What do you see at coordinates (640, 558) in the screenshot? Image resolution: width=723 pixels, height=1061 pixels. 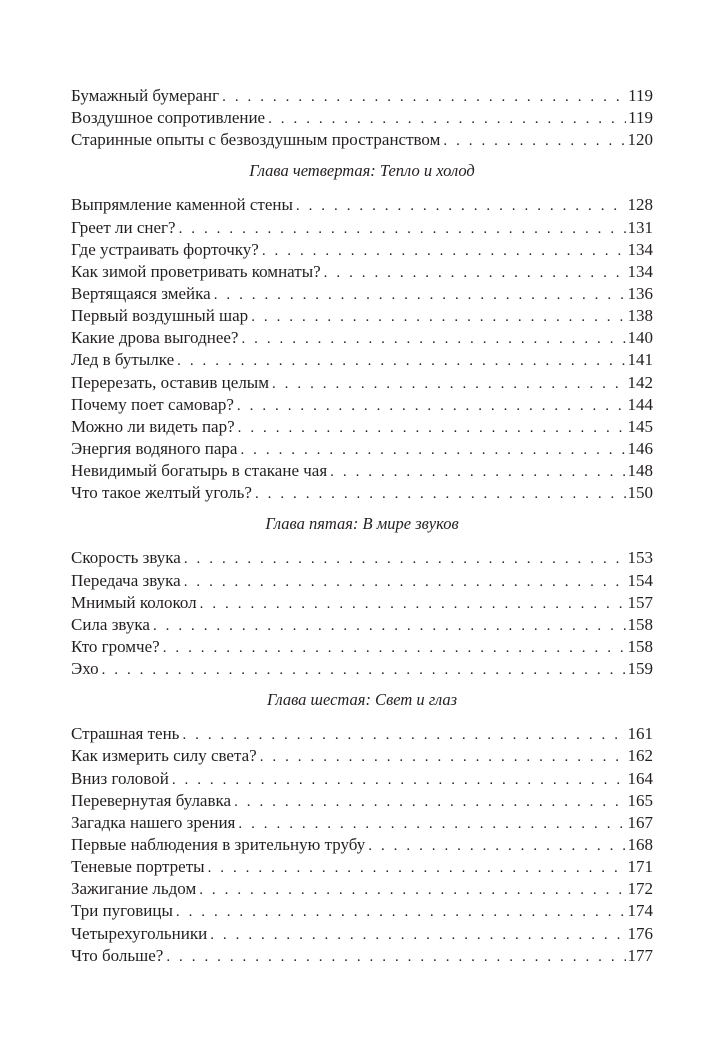 I see `entry-page-number: 153` at bounding box center [640, 558].